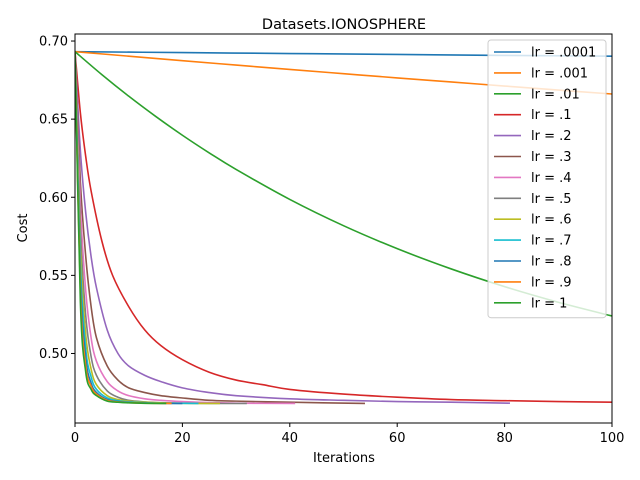  I want to click on chart-title: Datasets.IONOSPHERE, so click(344, 25).